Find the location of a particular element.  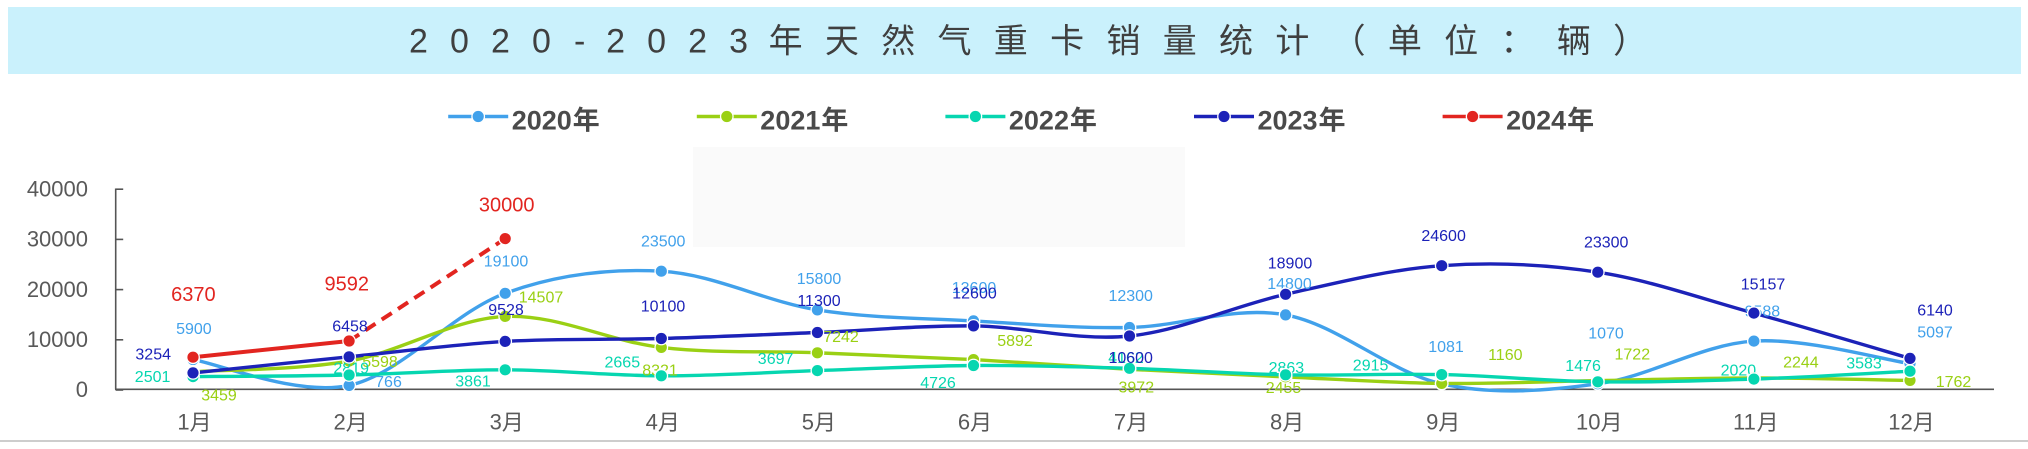

svg-text: 14800 is located at coordinates (1289, 284).